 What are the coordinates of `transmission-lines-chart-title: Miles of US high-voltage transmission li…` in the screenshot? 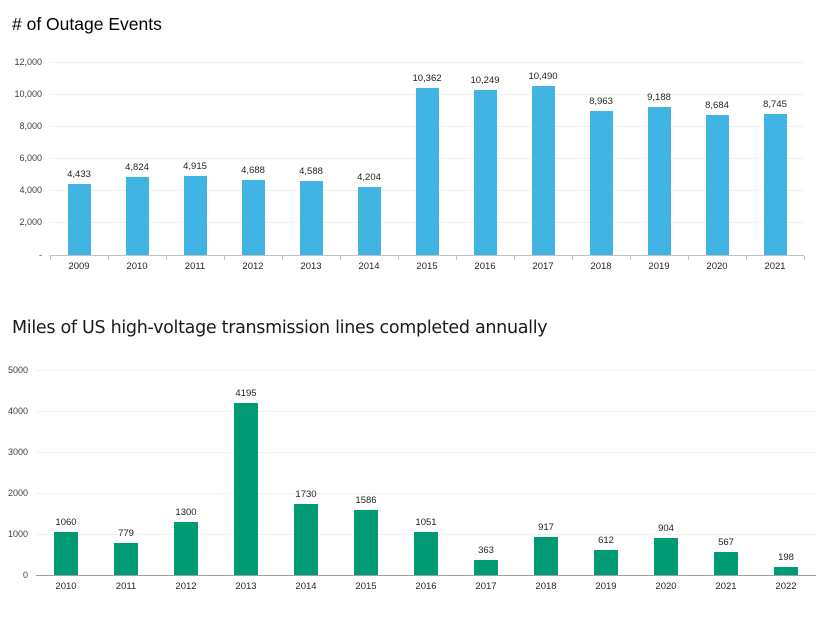 It's located at (280, 328).